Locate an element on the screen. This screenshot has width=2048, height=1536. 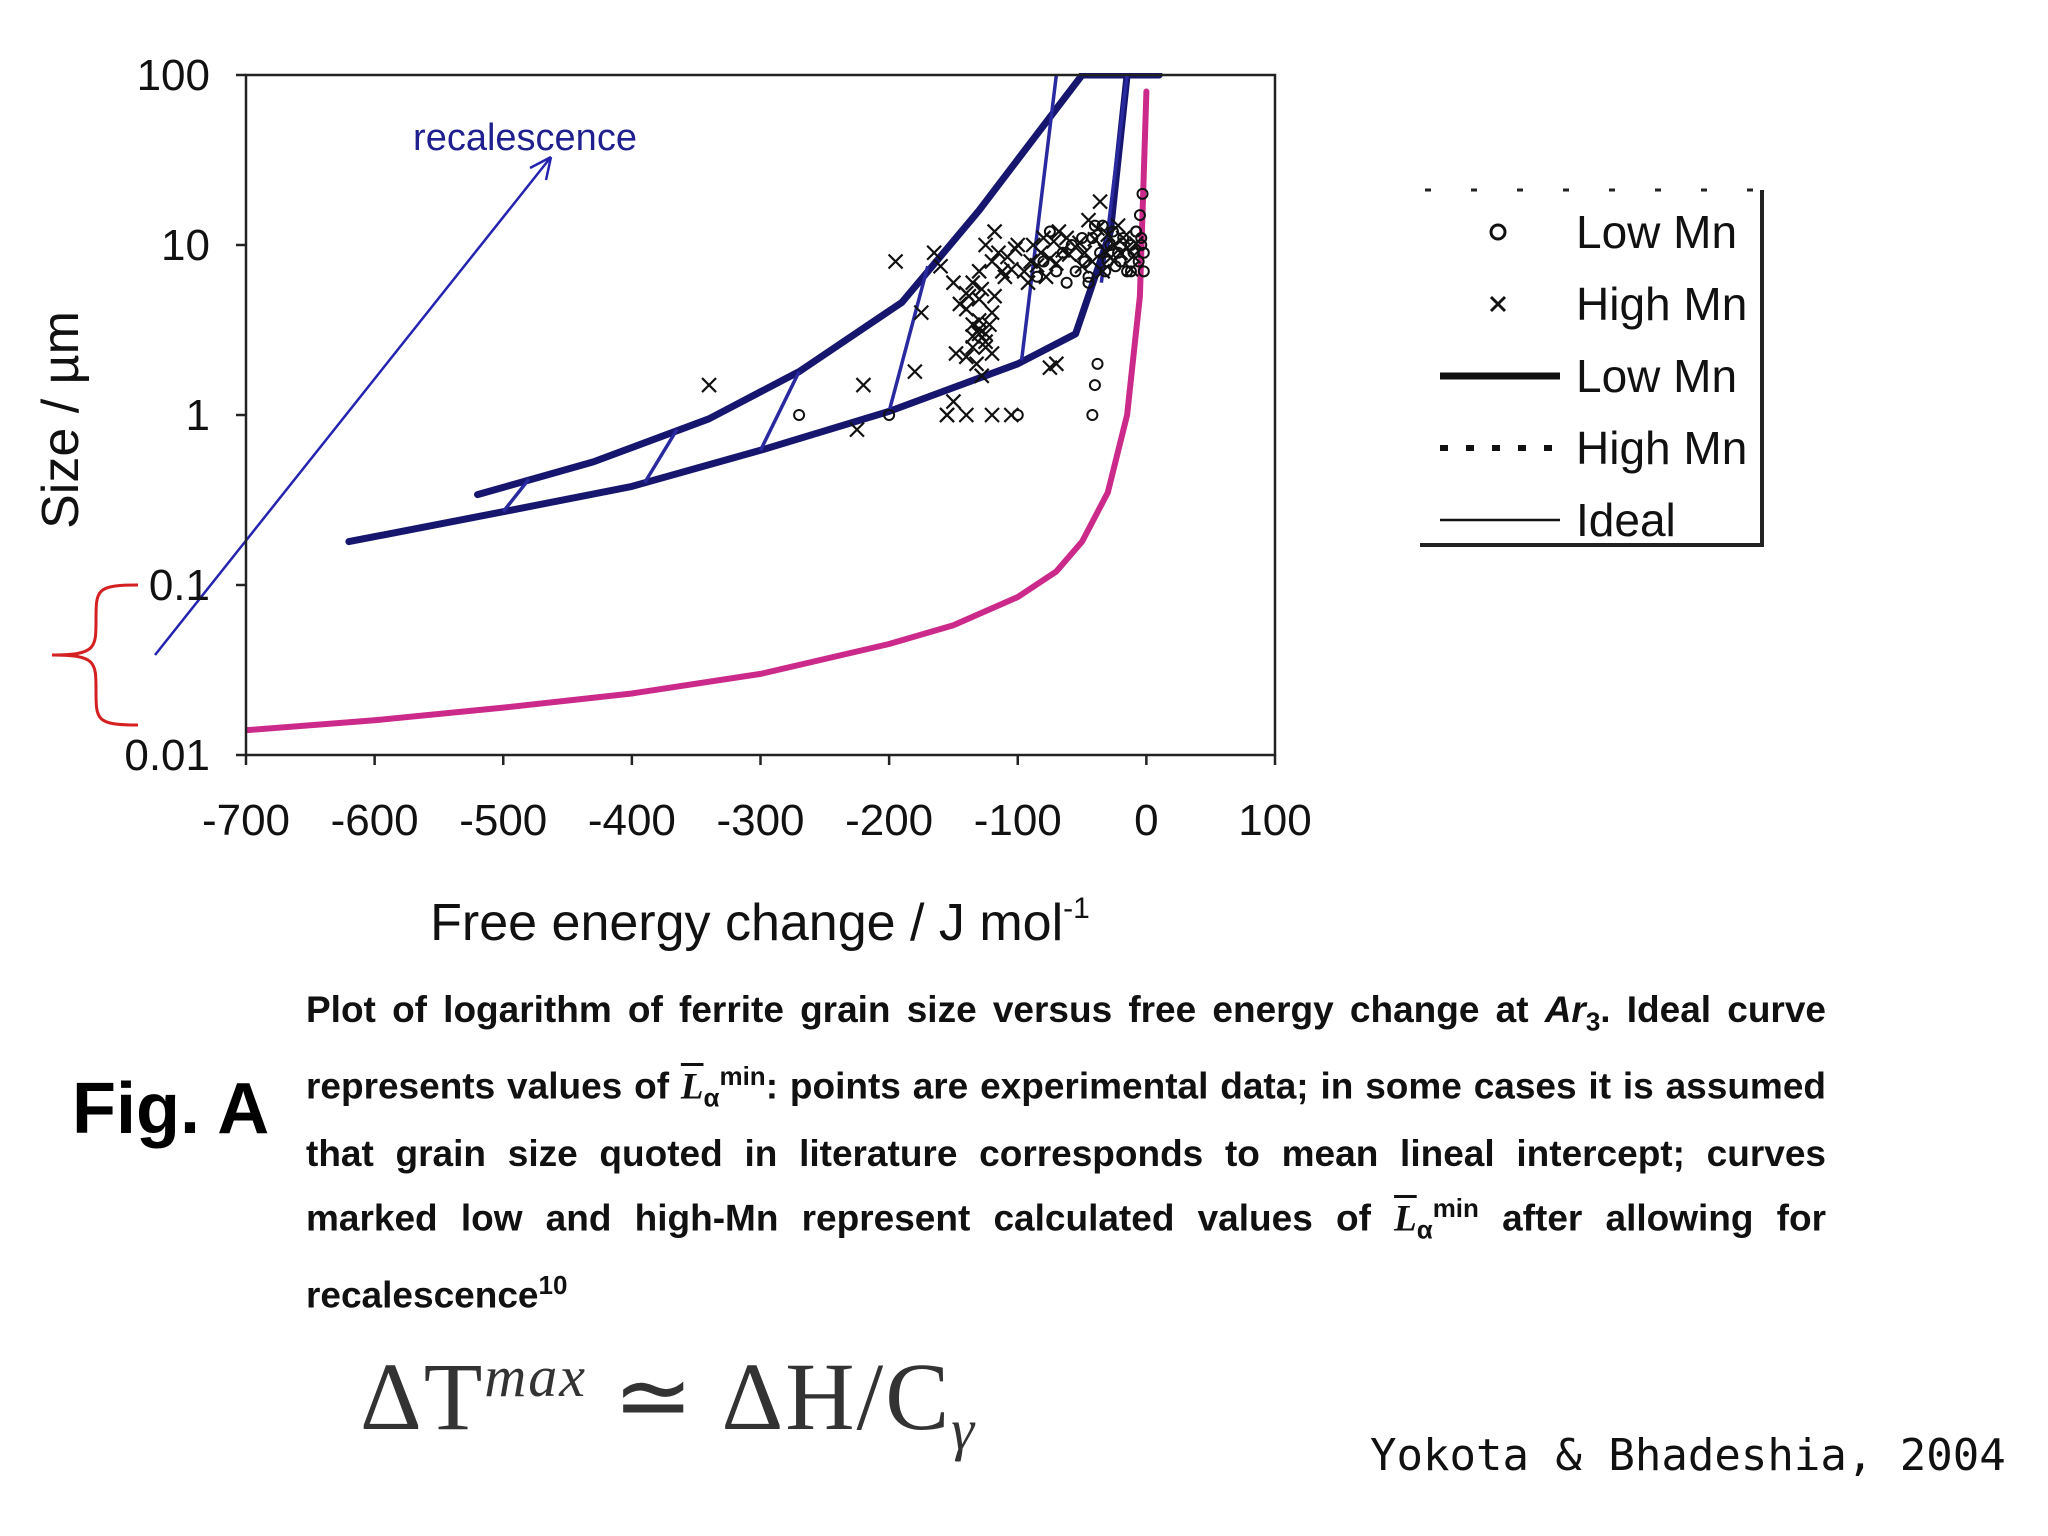
bracket-icon is located at coordinates (95, 655).